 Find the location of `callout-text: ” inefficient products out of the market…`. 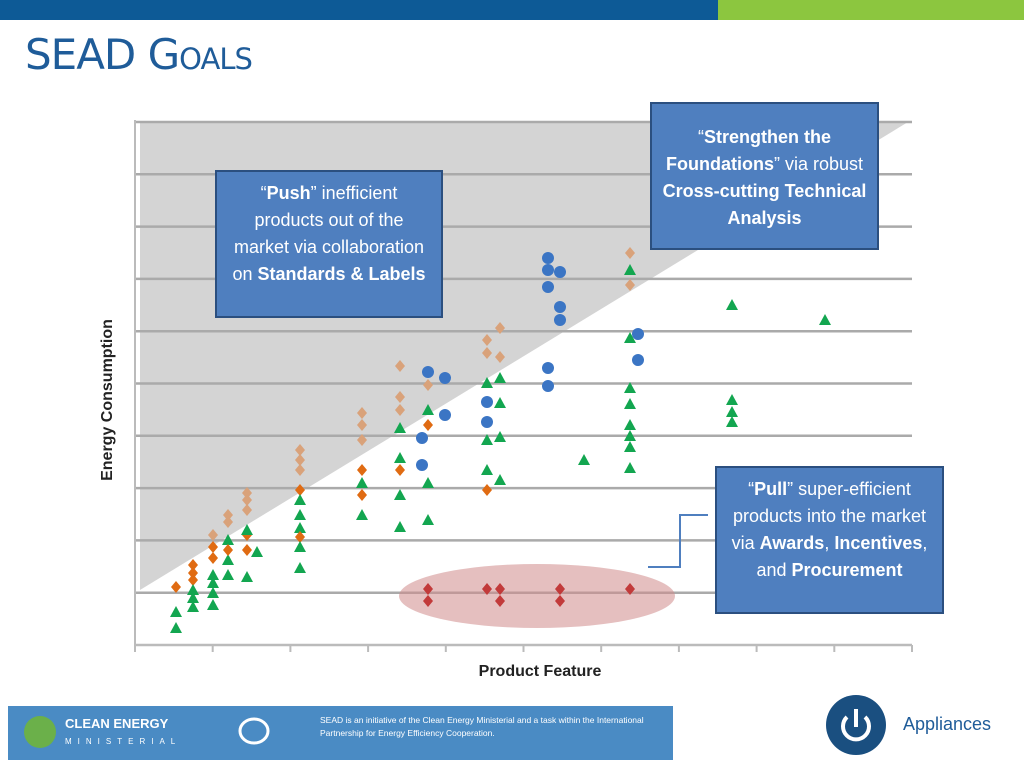

callout-text: ” inefficient products out of the market… is located at coordinates (328, 233).